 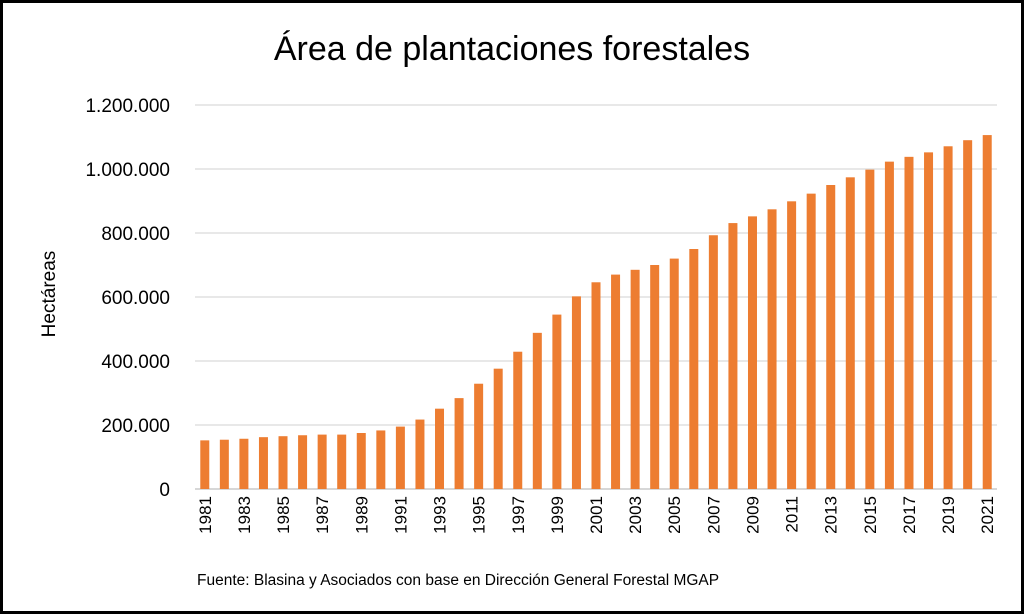 I want to click on x-tick-label: 2001, so click(x=596, y=515).